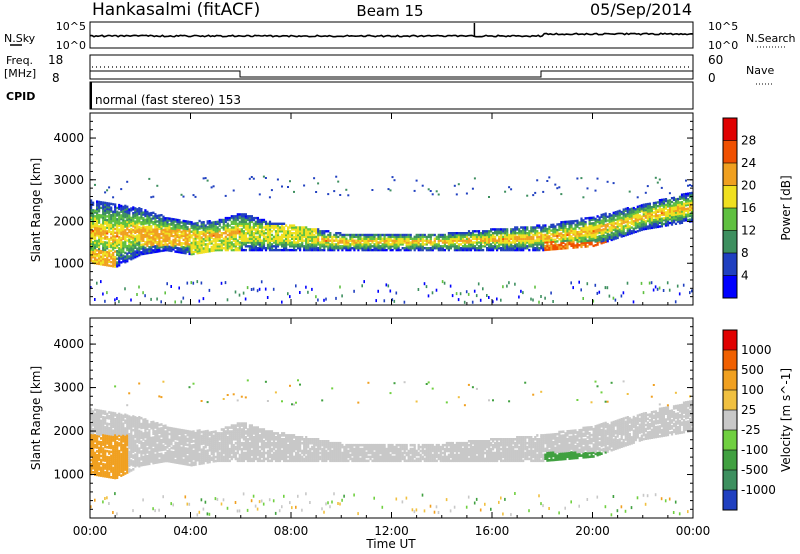 The width and height of the screenshot is (800, 554). I want to click on freq-tick-bottom-right: 0, so click(712, 78).